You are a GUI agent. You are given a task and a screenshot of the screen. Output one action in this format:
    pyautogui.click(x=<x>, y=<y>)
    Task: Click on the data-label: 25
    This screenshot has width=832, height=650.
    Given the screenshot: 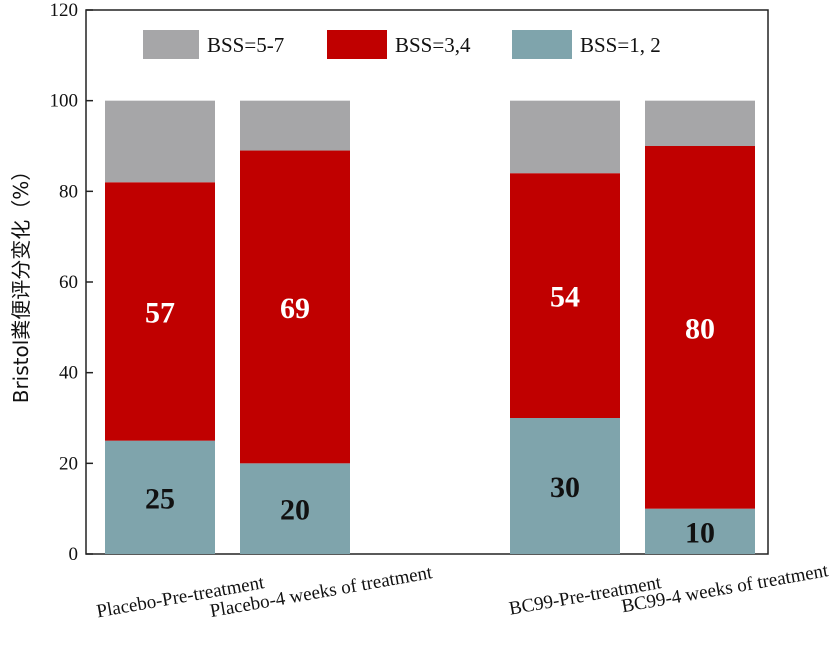 What is the action you would take?
    pyautogui.click(x=160, y=498)
    